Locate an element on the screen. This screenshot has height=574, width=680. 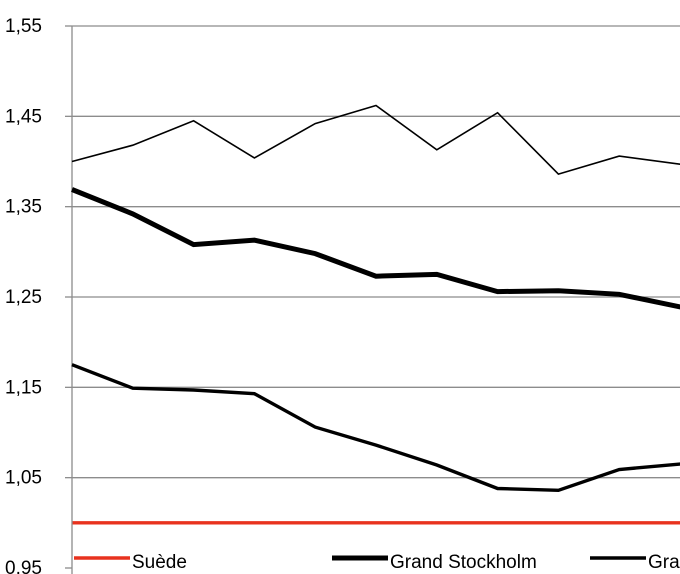
y-tick-label: 1,25 is located at coordinates (23, 297).